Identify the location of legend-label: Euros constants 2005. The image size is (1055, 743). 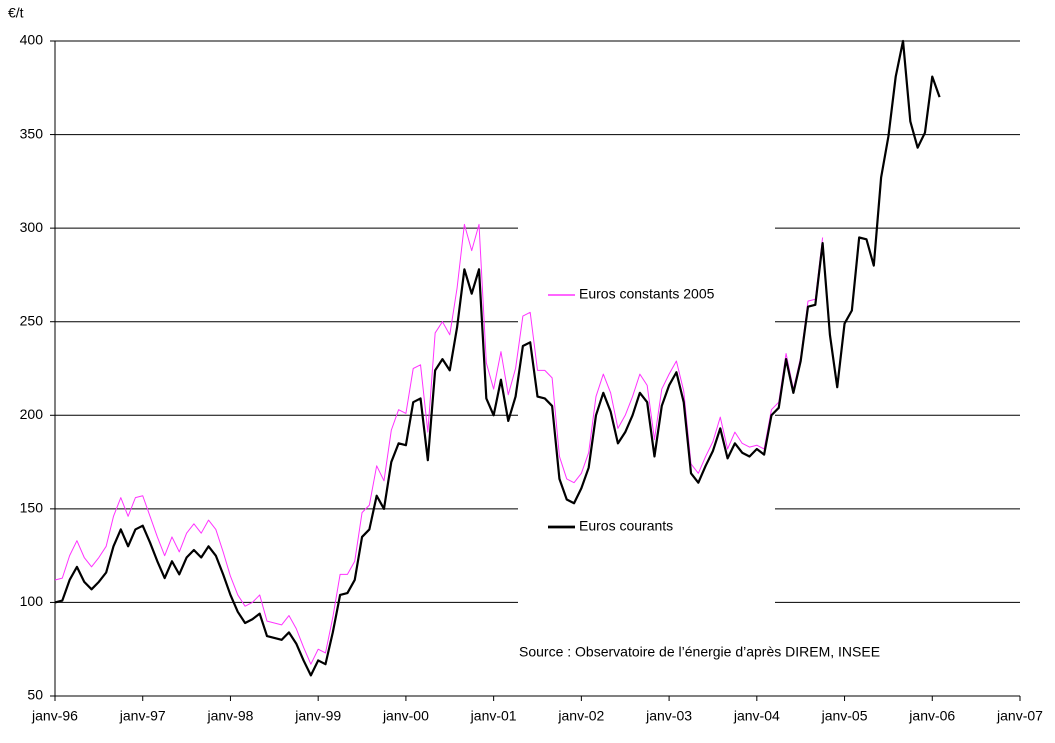
(647, 294).